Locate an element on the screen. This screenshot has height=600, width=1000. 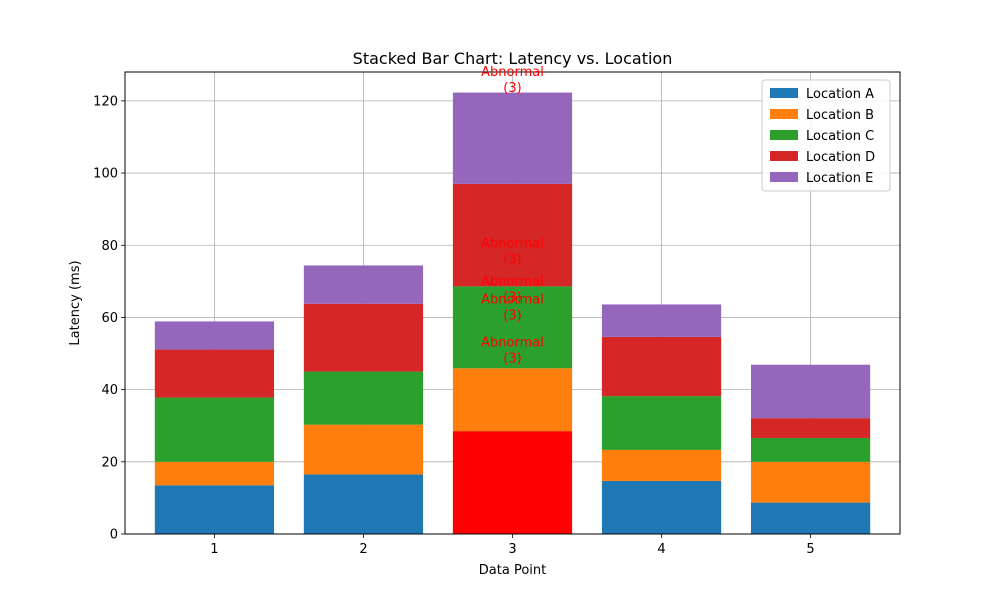
legend-label: Location B is located at coordinates (840, 115).